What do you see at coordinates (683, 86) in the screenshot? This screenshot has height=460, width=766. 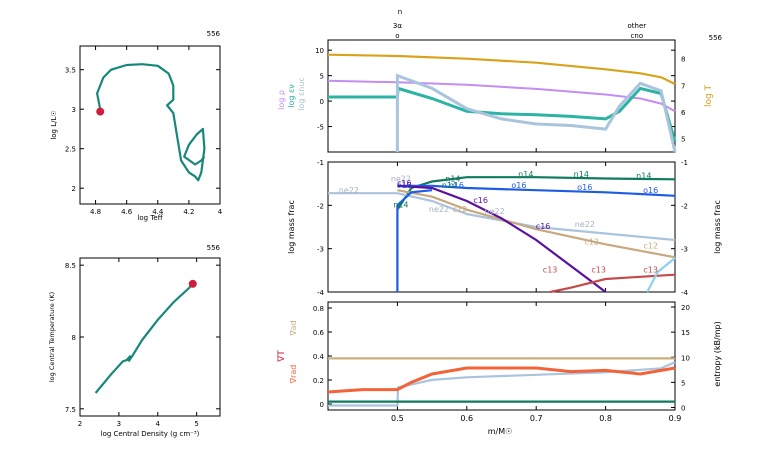 I see `top-y-right-tick-label: 7` at bounding box center [683, 86].